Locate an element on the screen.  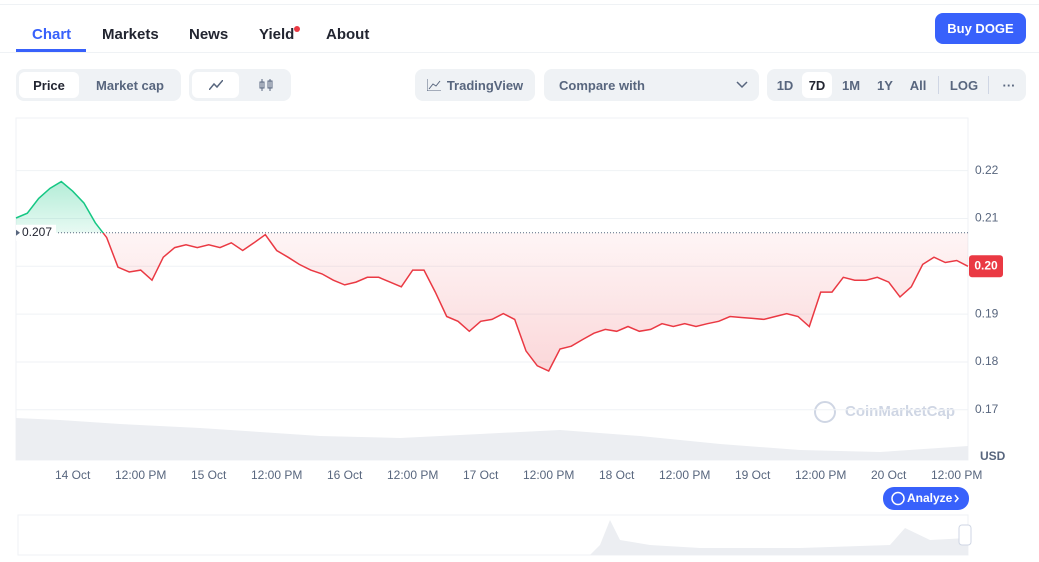
baseline-arrow is located at coordinates (18, 232).